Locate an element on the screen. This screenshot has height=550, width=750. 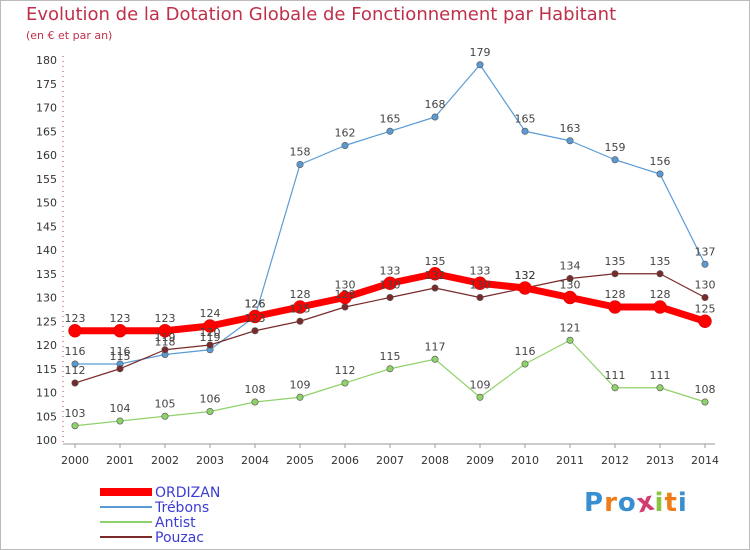
data-label: 126 is located at coordinates (255, 304).